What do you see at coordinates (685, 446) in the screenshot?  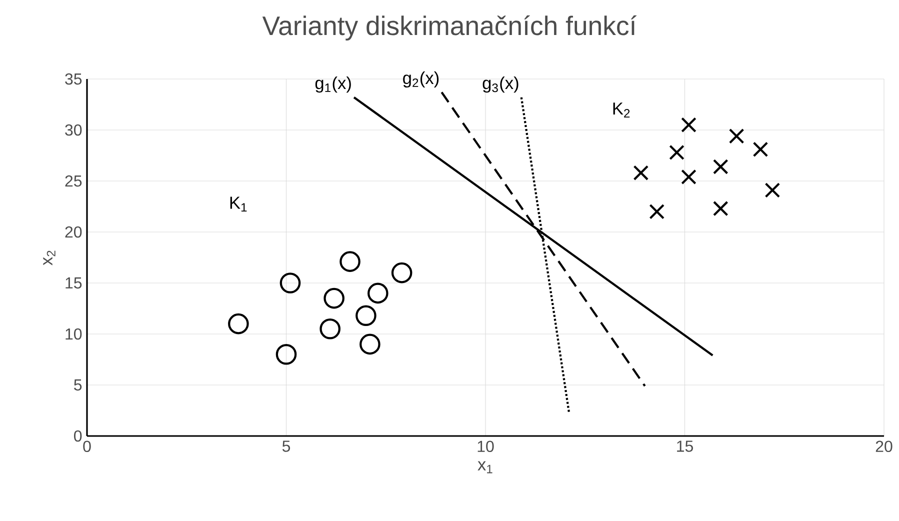 I see `x-tick-label: 15` at bounding box center [685, 446].